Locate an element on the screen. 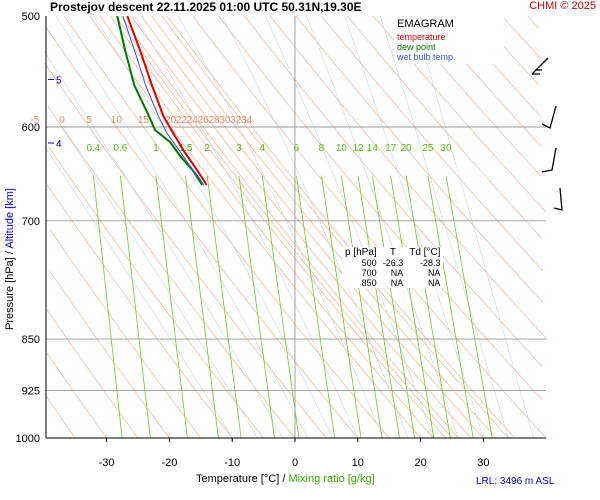  mixing-ratio-label: 20 is located at coordinates (407, 148).